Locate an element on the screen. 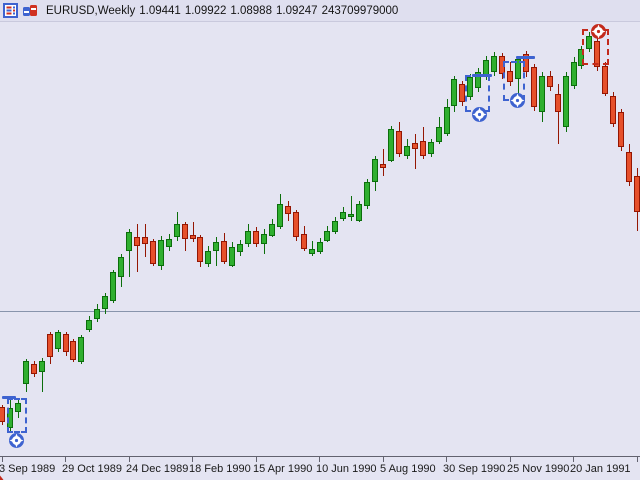 The width and height of the screenshot is (640, 480). axis-label: 18 Feb 1990 is located at coordinates (220, 469).